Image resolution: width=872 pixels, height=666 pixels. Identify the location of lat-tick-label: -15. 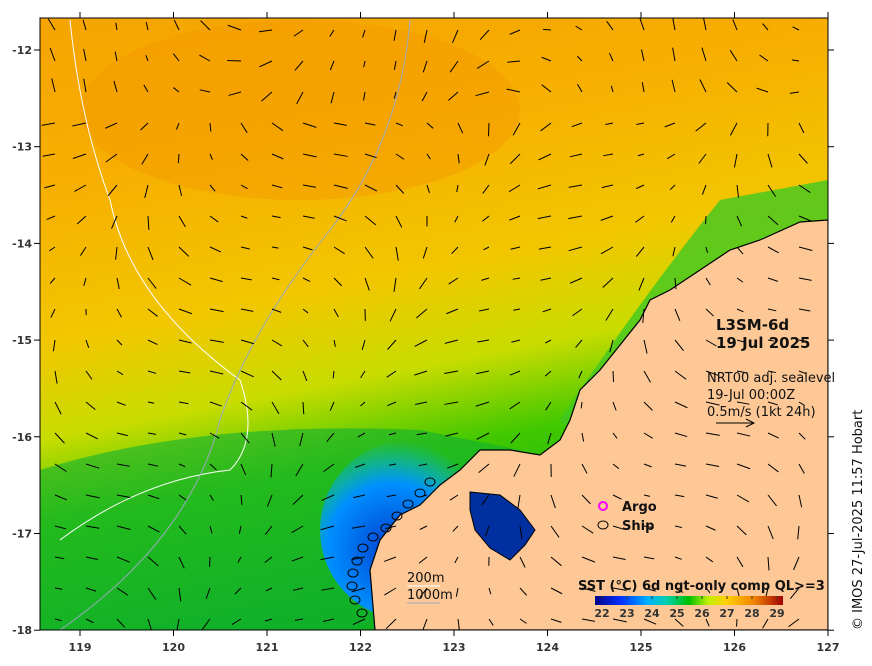
(22, 340).